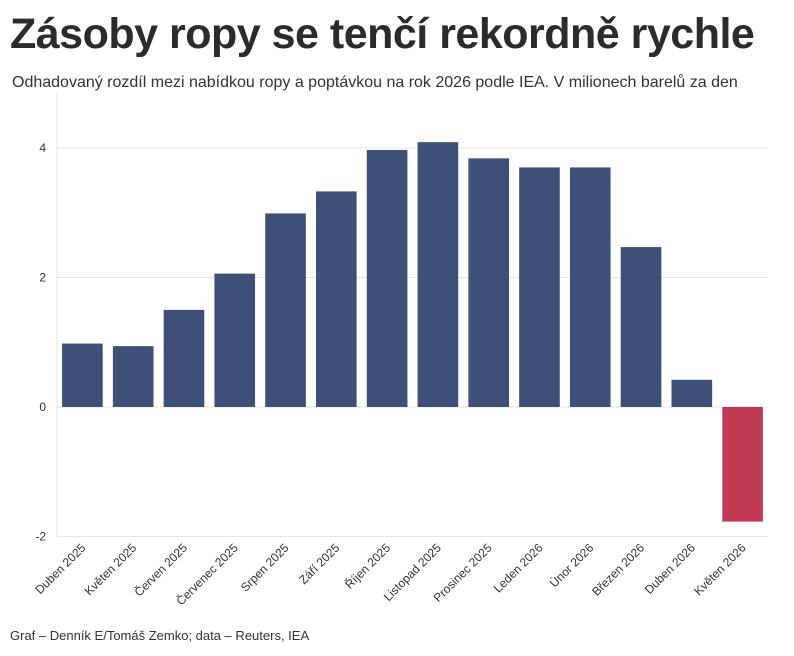 This screenshot has height=656, width=794. What do you see at coordinates (368, 566) in the screenshot?
I see `x-tick-label: Říjen 2025` at bounding box center [368, 566].